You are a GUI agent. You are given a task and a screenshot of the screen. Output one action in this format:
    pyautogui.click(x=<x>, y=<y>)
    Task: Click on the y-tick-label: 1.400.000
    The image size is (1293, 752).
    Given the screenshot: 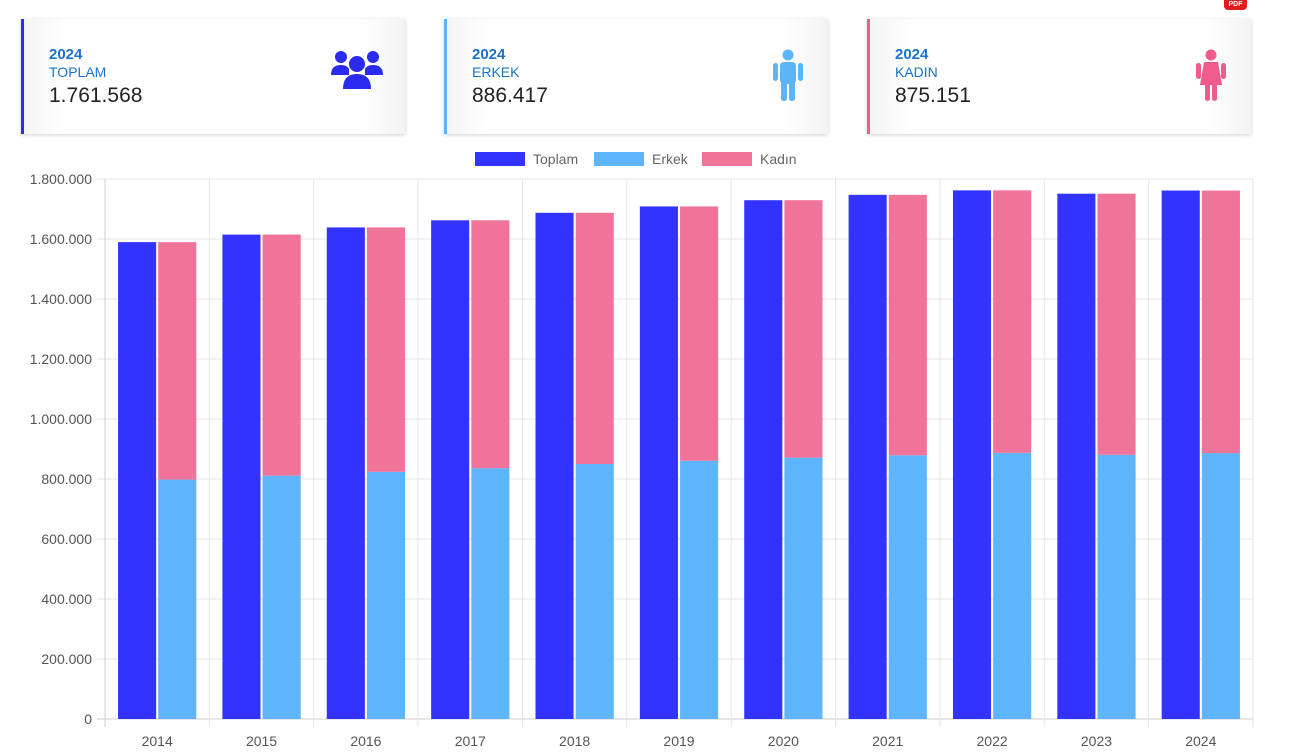 What is the action you would take?
    pyautogui.click(x=61, y=299)
    